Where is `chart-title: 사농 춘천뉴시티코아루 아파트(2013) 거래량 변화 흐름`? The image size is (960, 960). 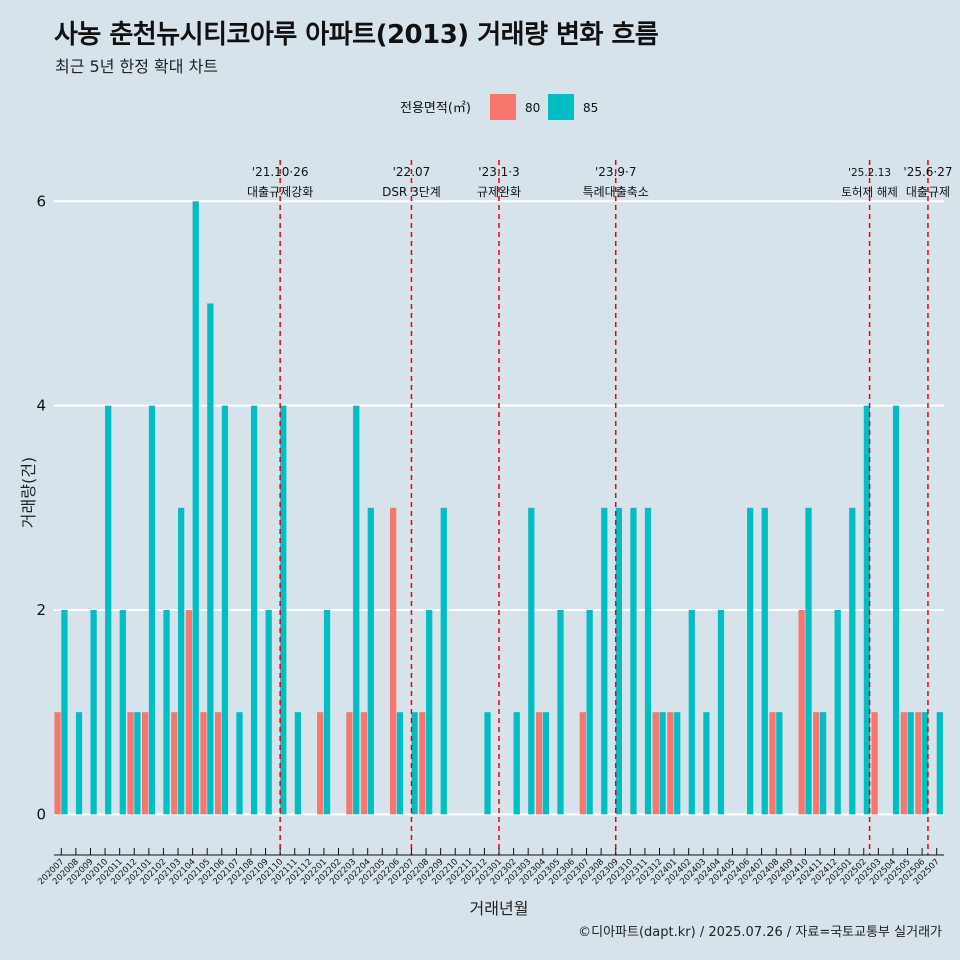 chart-title: 사농 춘천뉴시티코아루 아파트(2013) 거래량 변화 흐름 is located at coordinates (356, 35).